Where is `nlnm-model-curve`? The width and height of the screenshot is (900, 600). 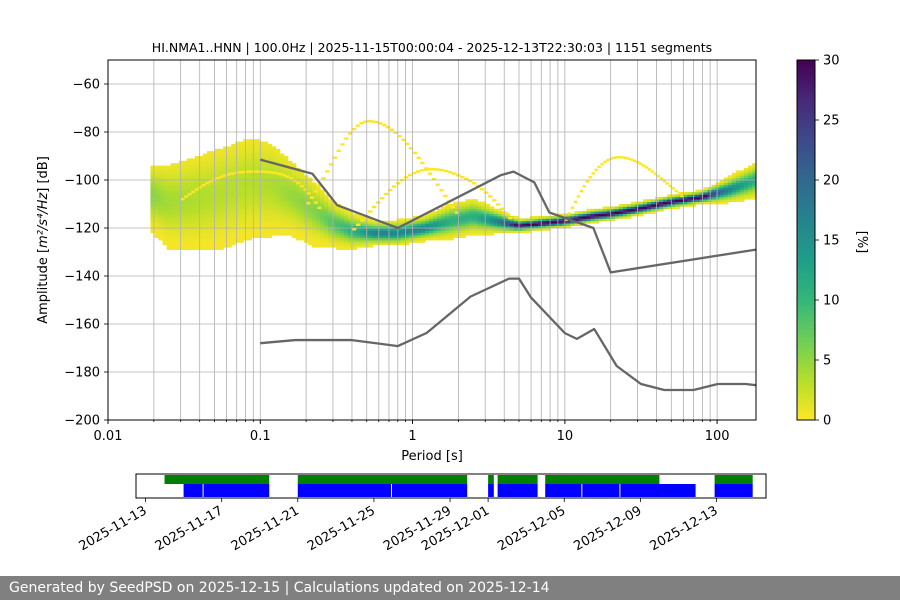
nlnm-model-curve is located at coordinates (508, 334).